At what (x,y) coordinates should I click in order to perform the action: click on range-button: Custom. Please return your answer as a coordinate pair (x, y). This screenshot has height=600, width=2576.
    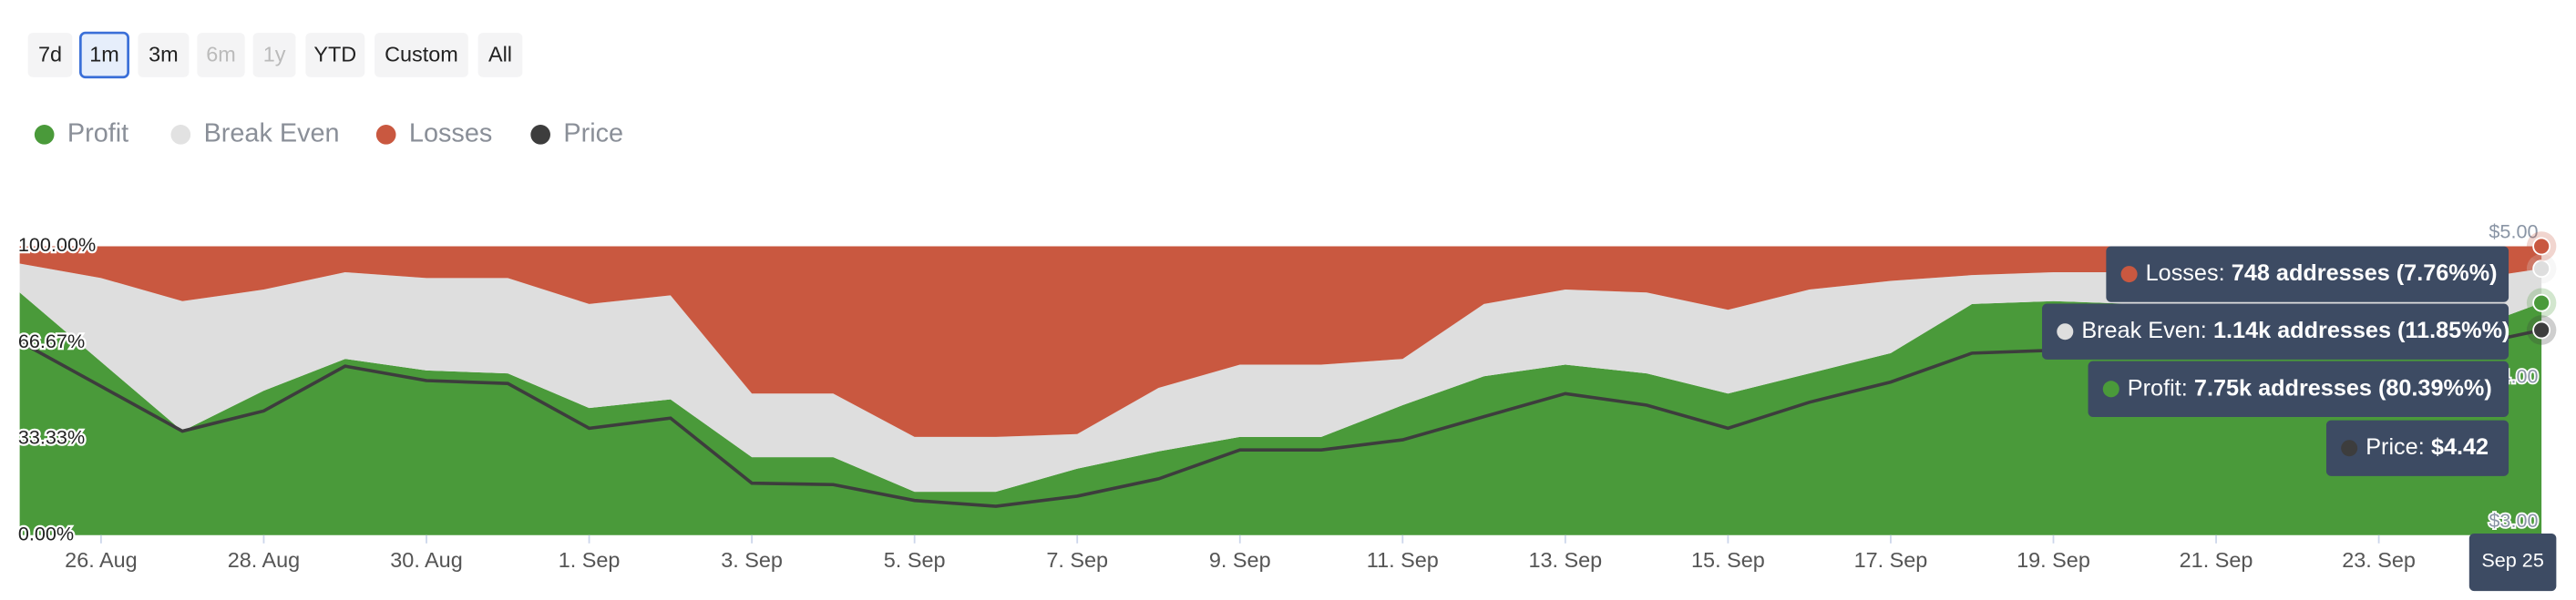
    Looking at the image, I should click on (421, 55).